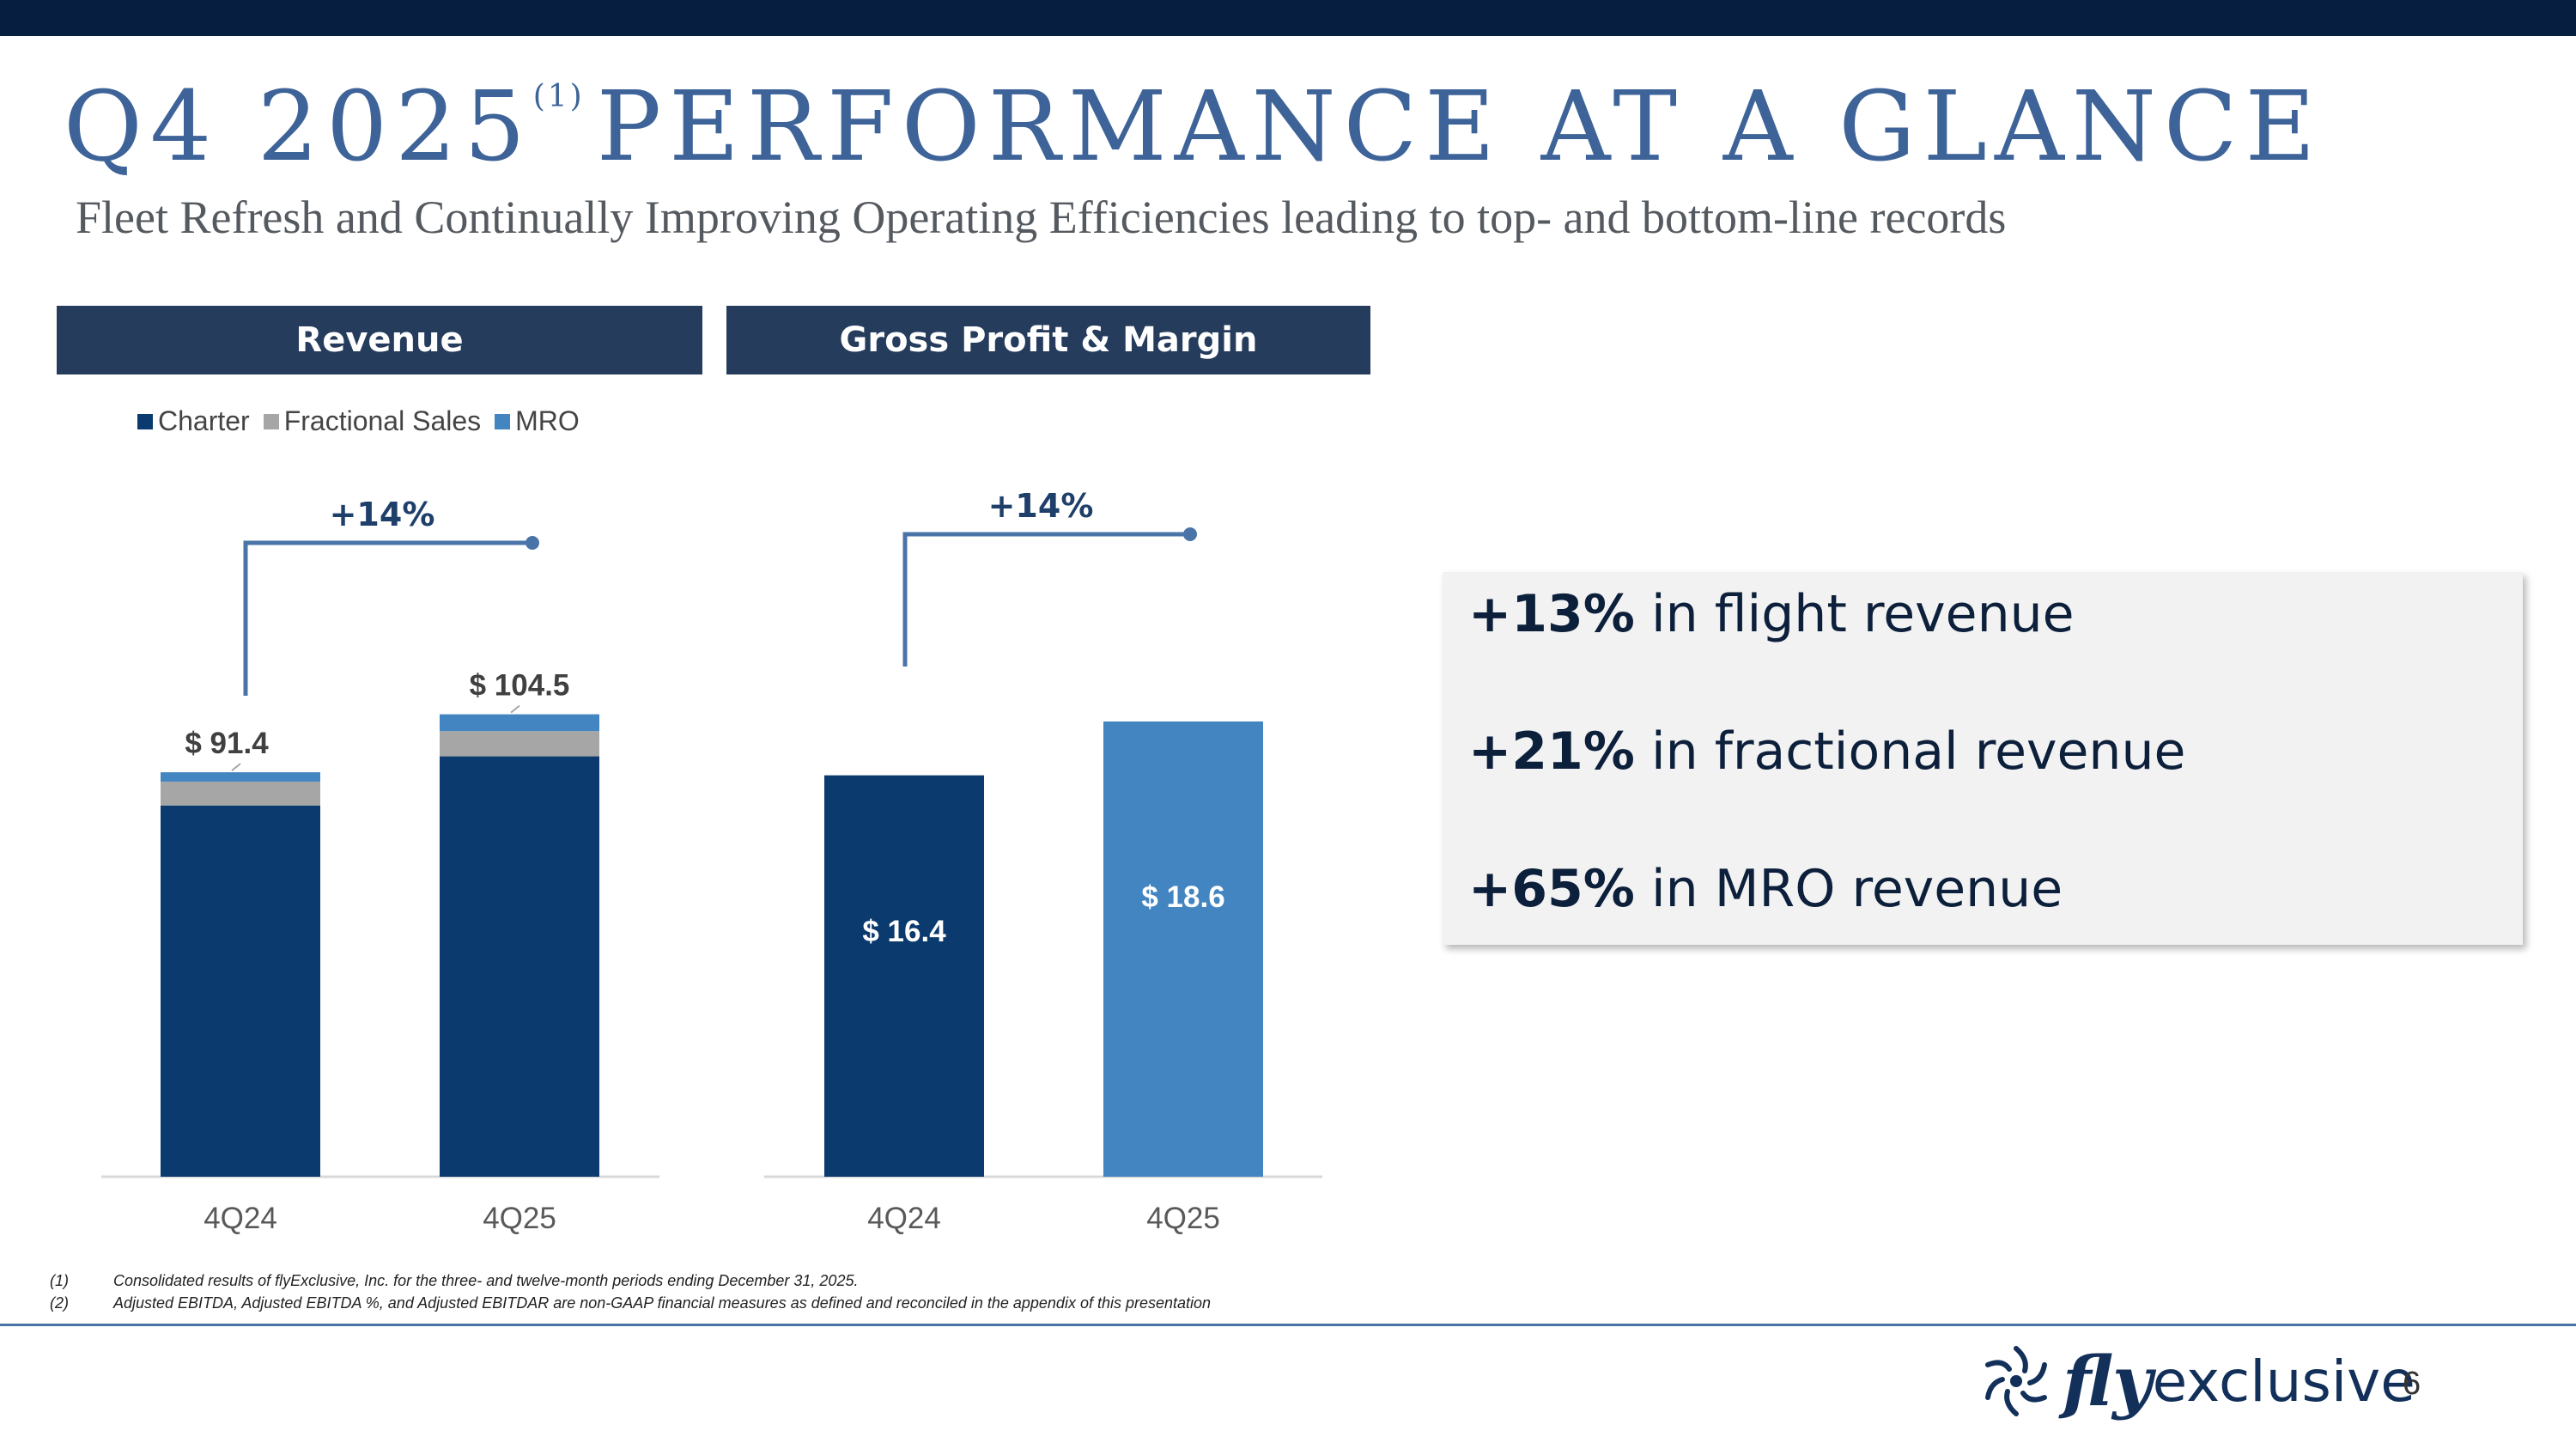 The width and height of the screenshot is (2576, 1449). Describe the element at coordinates (1863, 614) in the screenshot. I see `highlight-flight-text: in flight revenue` at that location.